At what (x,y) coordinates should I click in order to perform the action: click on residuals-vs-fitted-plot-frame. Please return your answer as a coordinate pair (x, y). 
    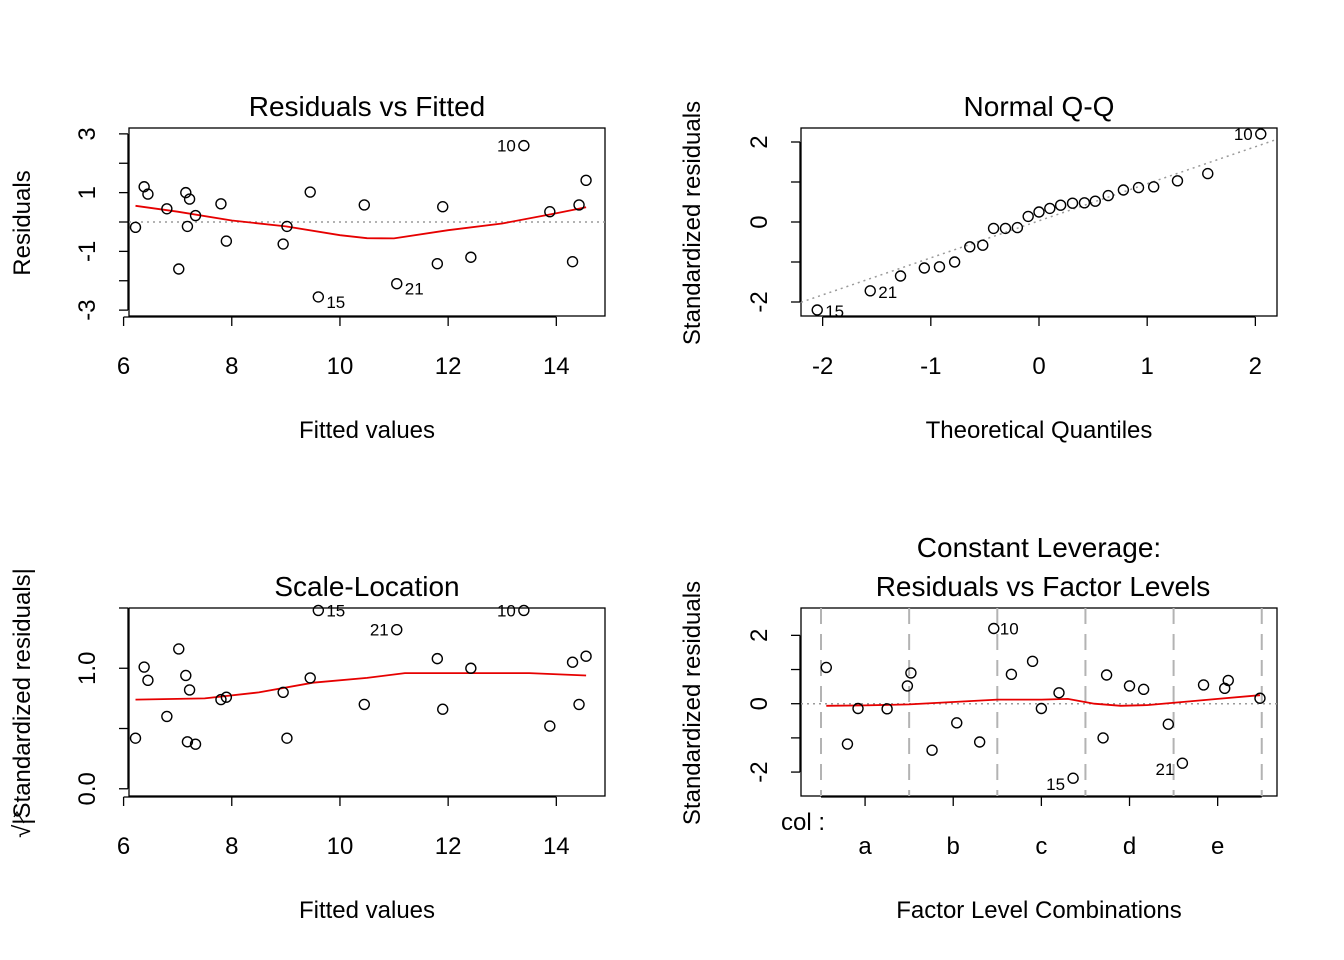
    Looking at the image, I should click on (367, 222).